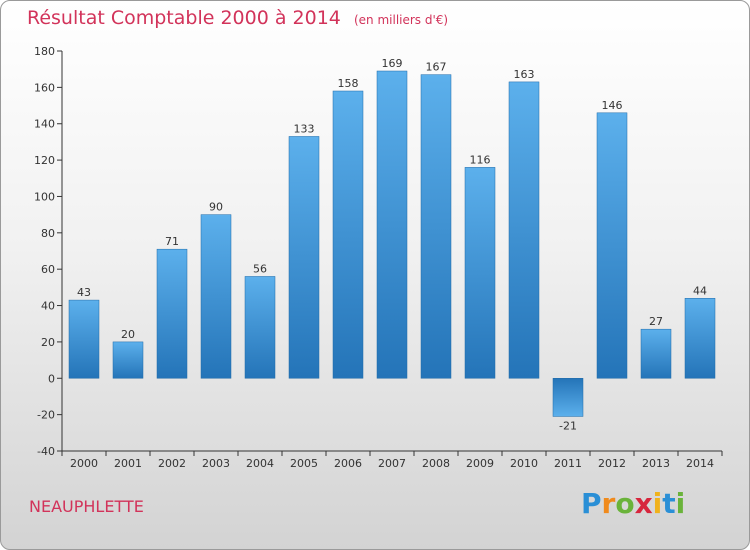  I want to click on logo-letter: t, so click(669, 503).